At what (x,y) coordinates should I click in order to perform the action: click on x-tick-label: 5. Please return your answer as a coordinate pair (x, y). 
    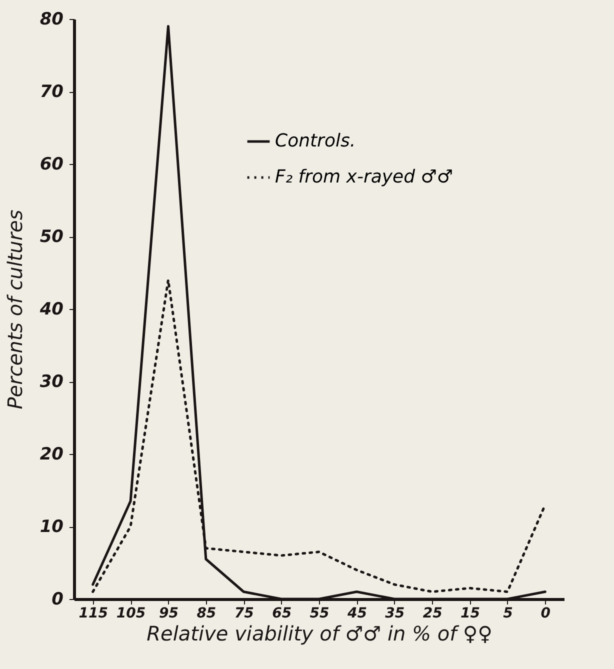
    Looking at the image, I should click on (508, 614).